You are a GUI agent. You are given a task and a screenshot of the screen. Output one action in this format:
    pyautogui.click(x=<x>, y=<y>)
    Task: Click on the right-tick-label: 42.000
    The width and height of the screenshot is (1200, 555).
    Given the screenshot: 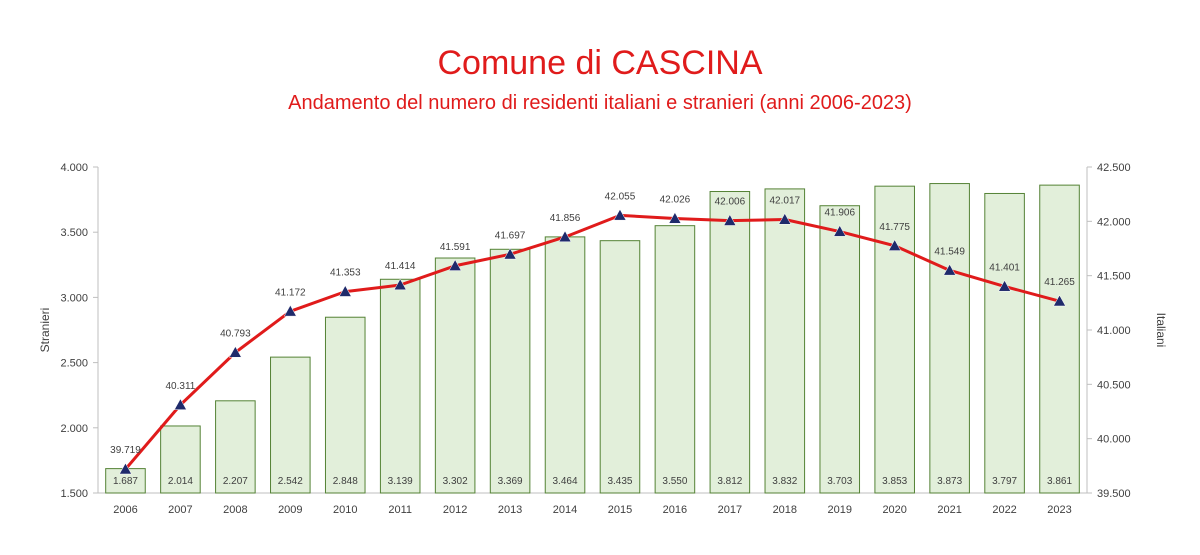 What is the action you would take?
    pyautogui.click(x=1114, y=222)
    